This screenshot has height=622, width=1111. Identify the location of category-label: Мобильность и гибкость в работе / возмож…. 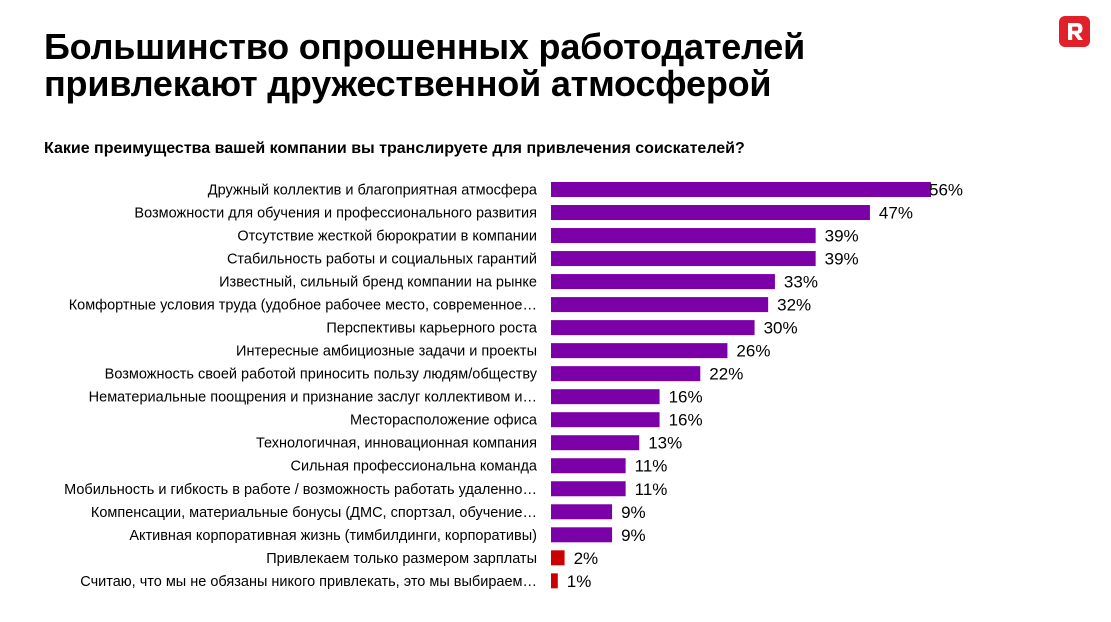
(300, 490).